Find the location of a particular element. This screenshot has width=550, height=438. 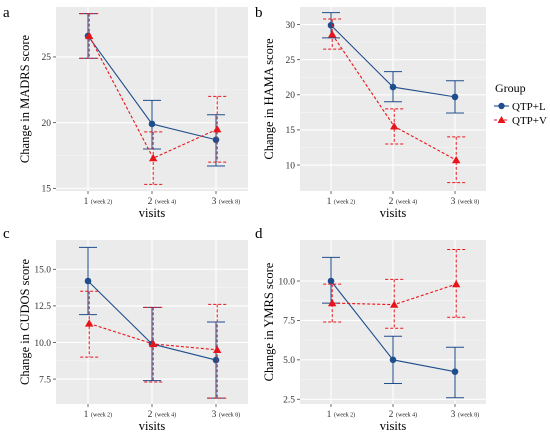

y-tick-label: 12.5 is located at coordinates (42, 307).